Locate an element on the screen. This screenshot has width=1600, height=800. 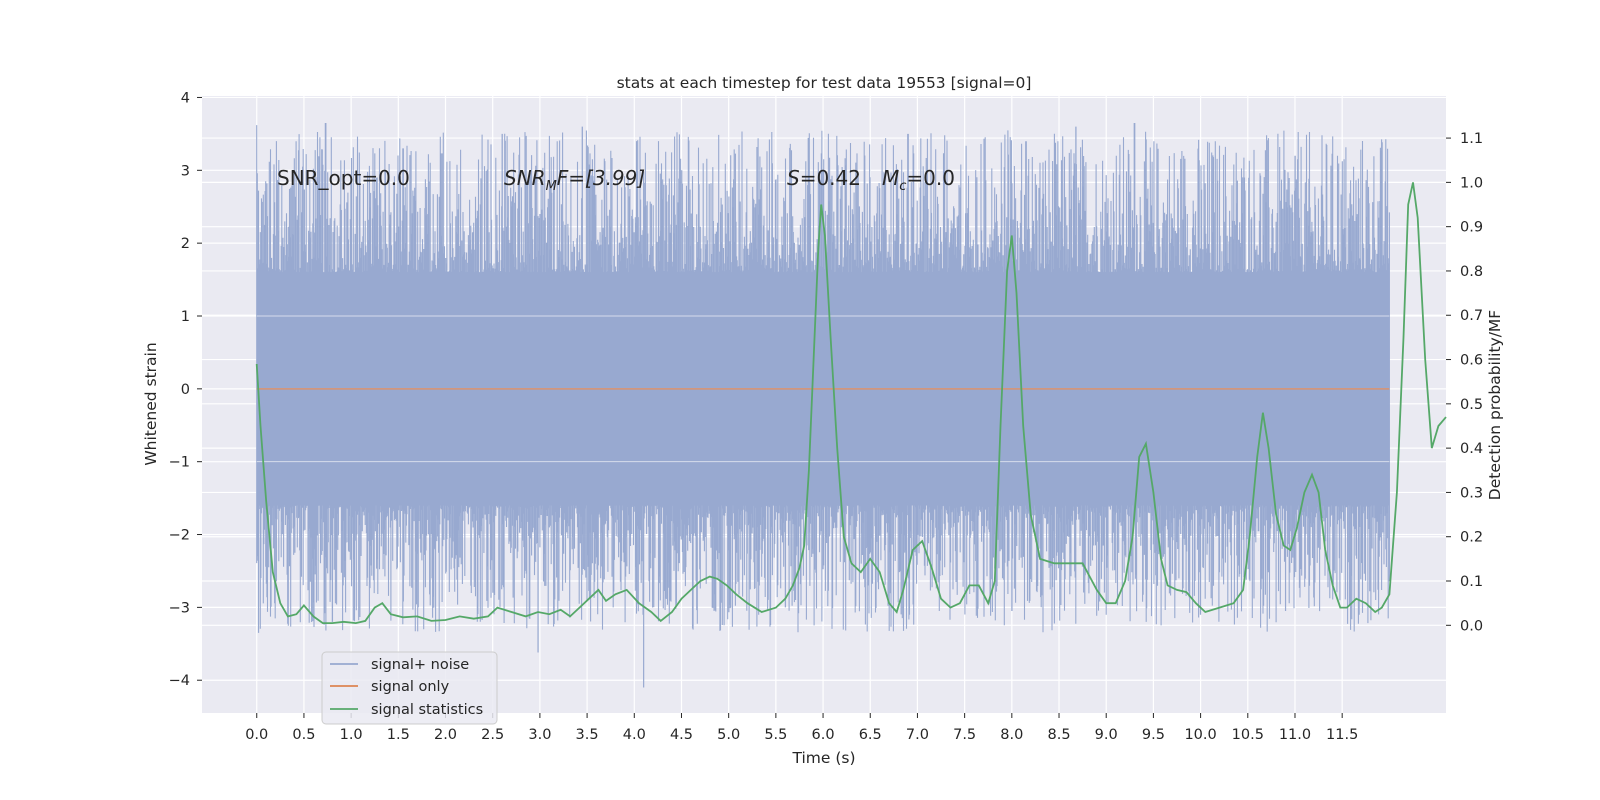
x-tick-label: 5.5 is located at coordinates (775, 735).